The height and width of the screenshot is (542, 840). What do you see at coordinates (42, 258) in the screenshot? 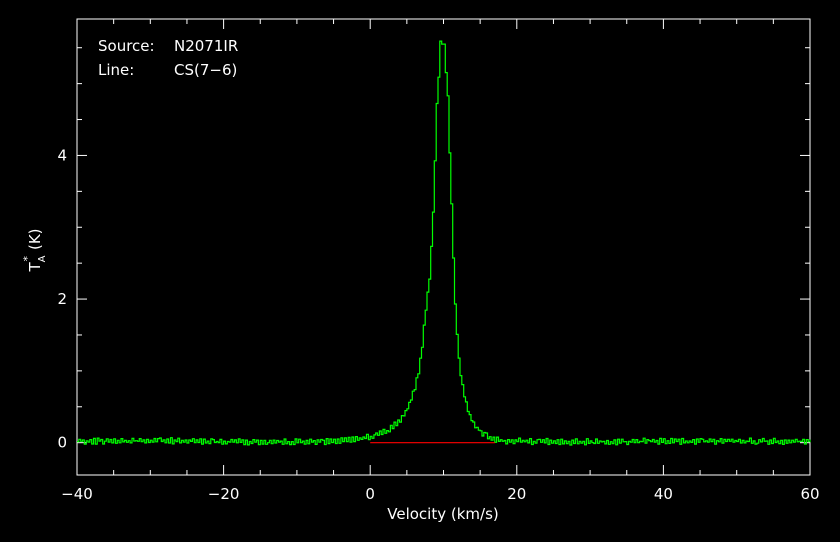
I see `y-axis-label-sub: A` at bounding box center [42, 258].